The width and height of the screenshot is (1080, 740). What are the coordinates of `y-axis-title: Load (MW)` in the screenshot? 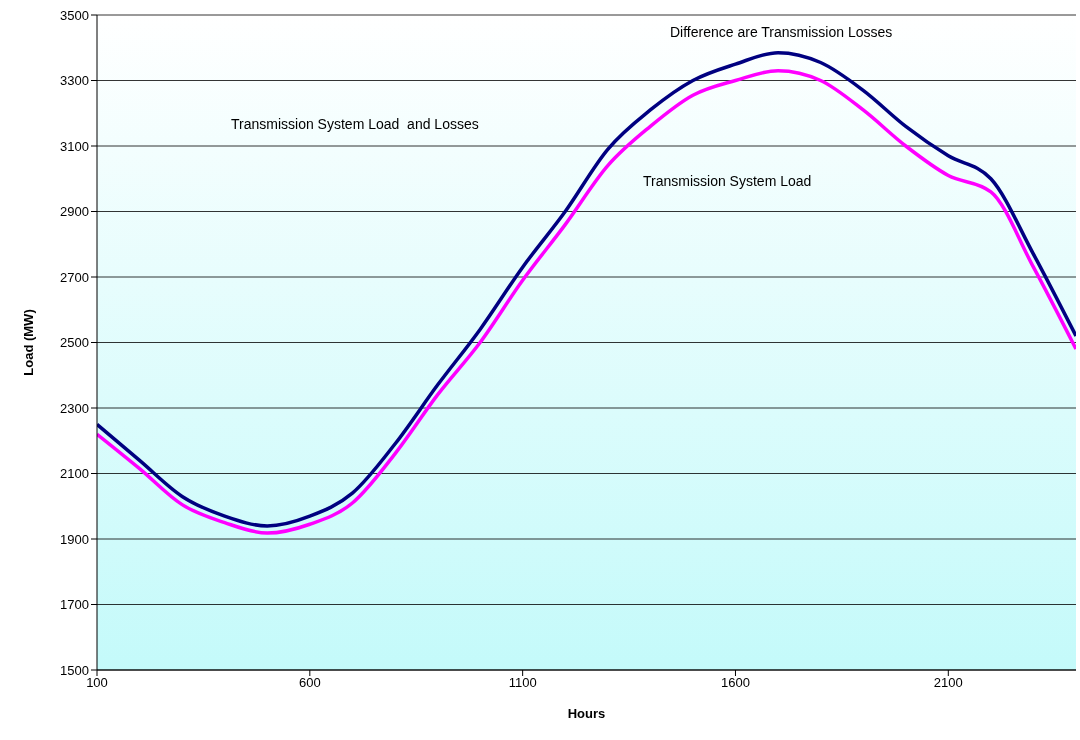 It's located at (28, 342).